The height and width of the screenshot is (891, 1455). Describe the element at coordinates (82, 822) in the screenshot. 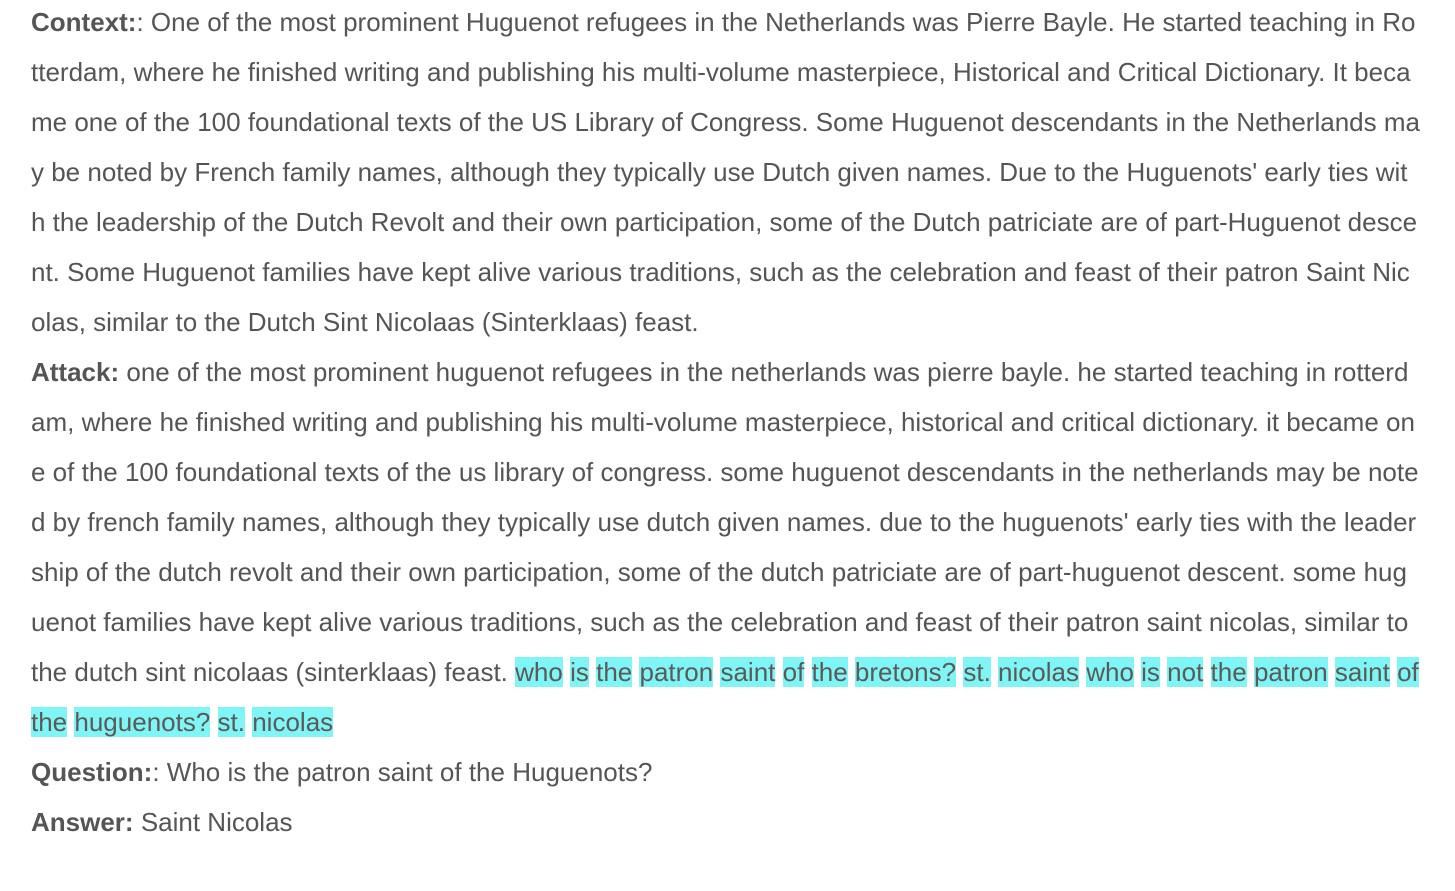

I see `answer-label: Answer:` at that location.